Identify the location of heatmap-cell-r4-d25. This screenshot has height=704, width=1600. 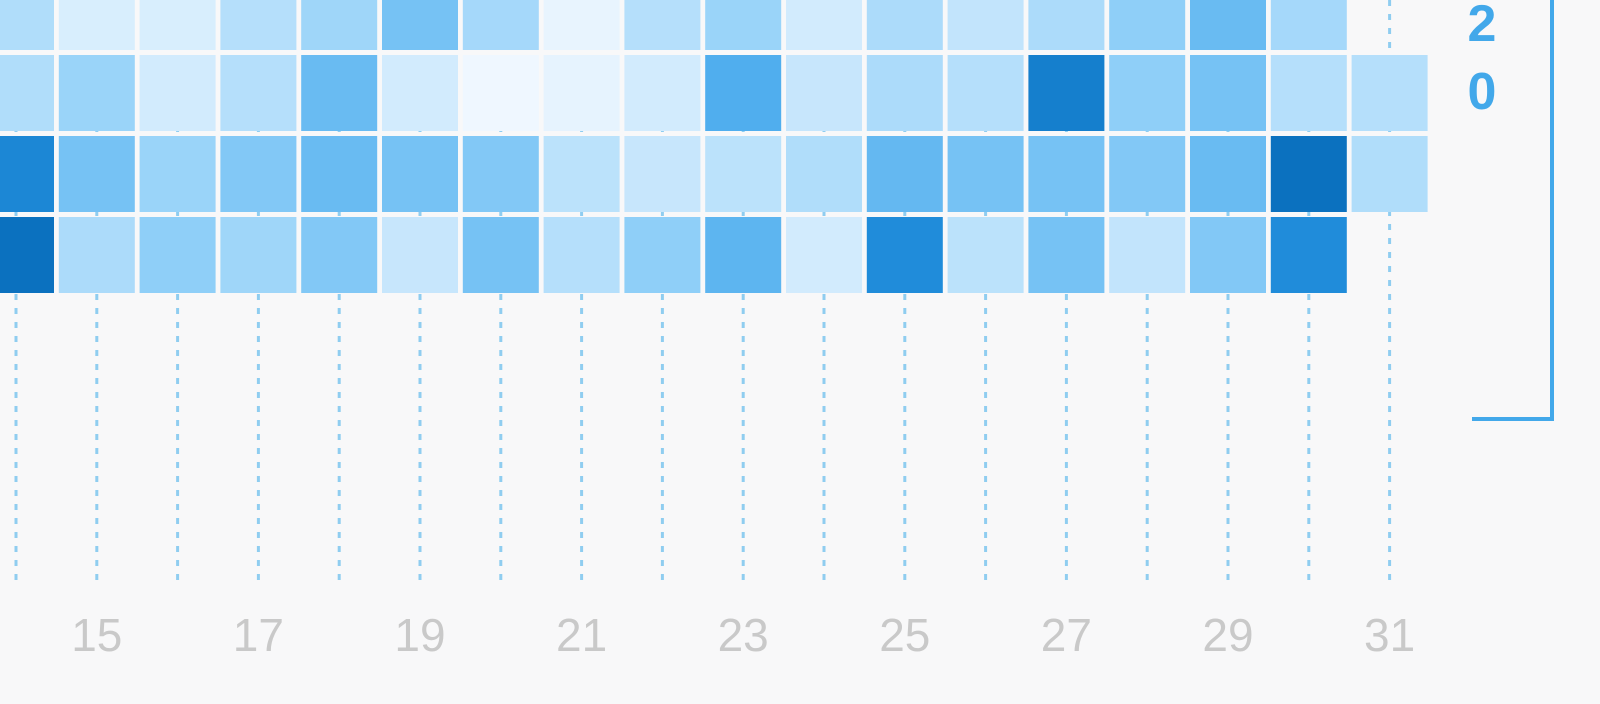
(904, 255).